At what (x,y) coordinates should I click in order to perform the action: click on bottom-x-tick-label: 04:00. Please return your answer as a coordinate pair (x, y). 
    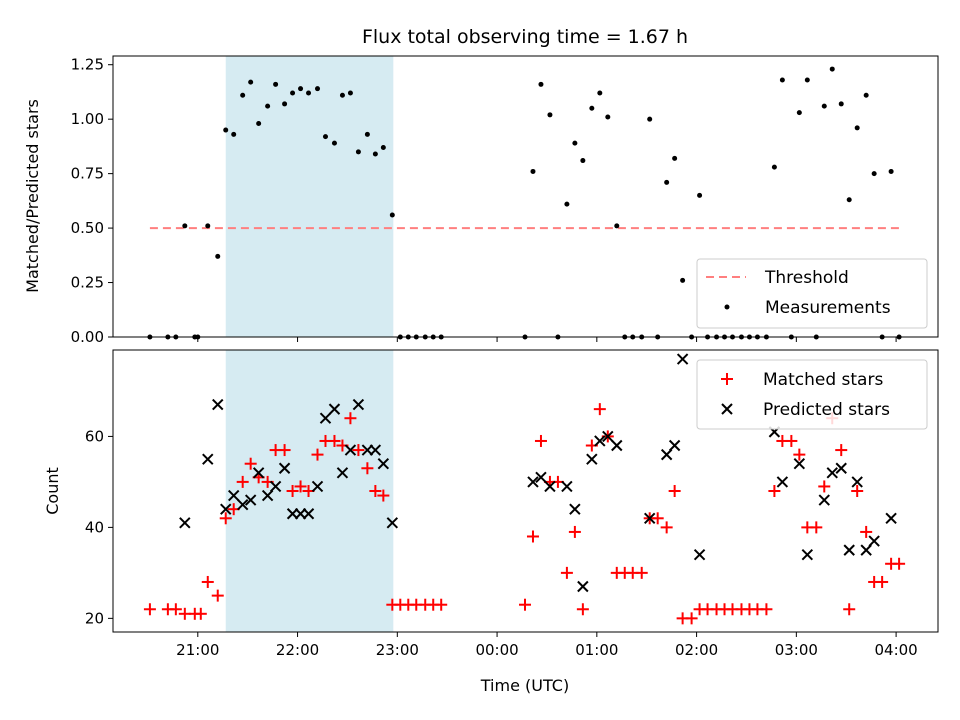
    Looking at the image, I should click on (895, 650).